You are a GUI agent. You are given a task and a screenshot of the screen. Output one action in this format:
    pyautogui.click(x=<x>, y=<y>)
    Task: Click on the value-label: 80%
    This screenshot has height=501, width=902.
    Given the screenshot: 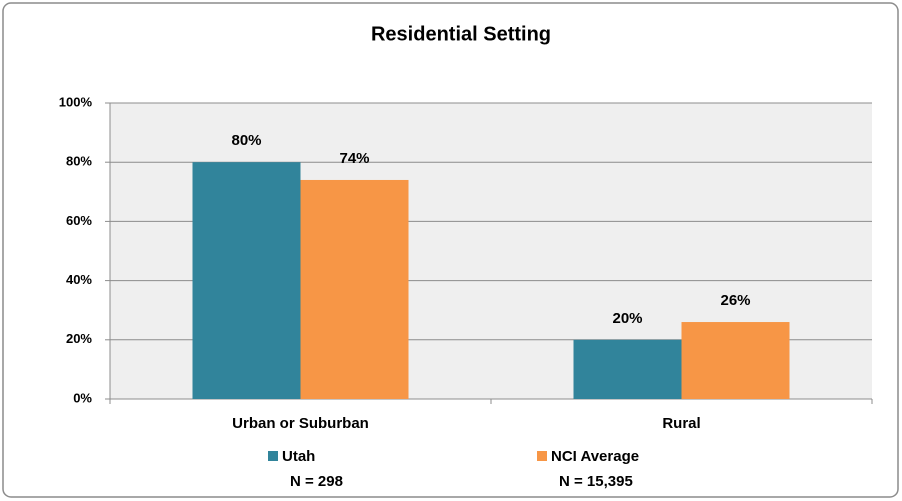 What is the action you would take?
    pyautogui.click(x=246, y=140)
    